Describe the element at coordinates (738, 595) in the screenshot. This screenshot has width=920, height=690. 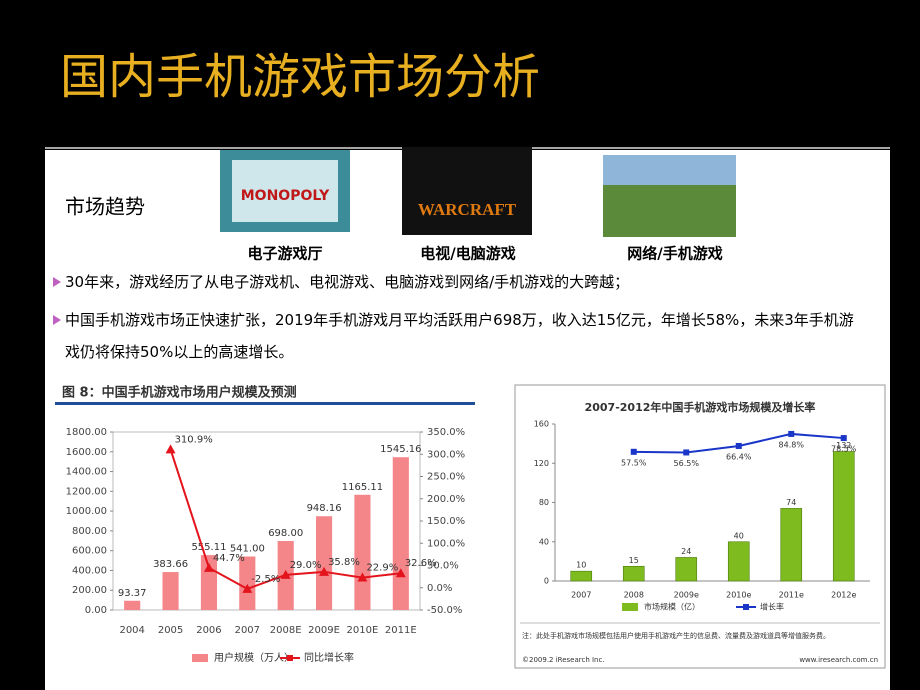
I see `x-tick-label: 2010e` at that location.